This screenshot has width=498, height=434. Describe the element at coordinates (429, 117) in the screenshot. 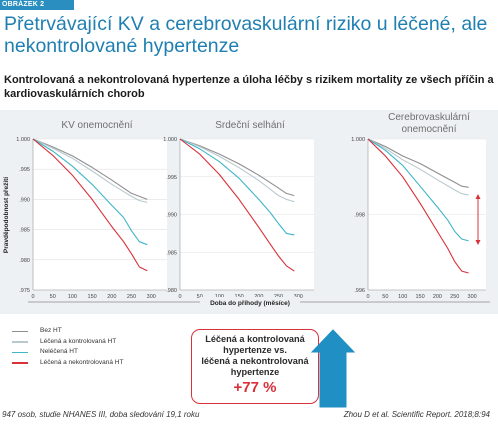

I see `chart-title: Cerebrovaskulární` at that location.